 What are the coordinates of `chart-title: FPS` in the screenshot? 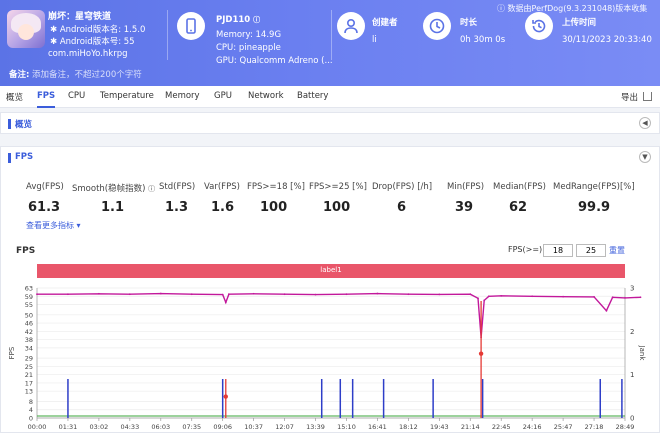 It's located at (26, 251).